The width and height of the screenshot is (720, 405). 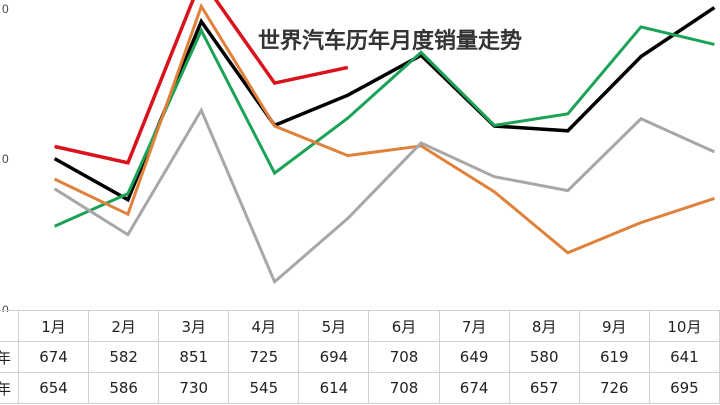 What do you see at coordinates (684, 357) in the screenshot?
I see `table-cell: 641` at bounding box center [684, 357].